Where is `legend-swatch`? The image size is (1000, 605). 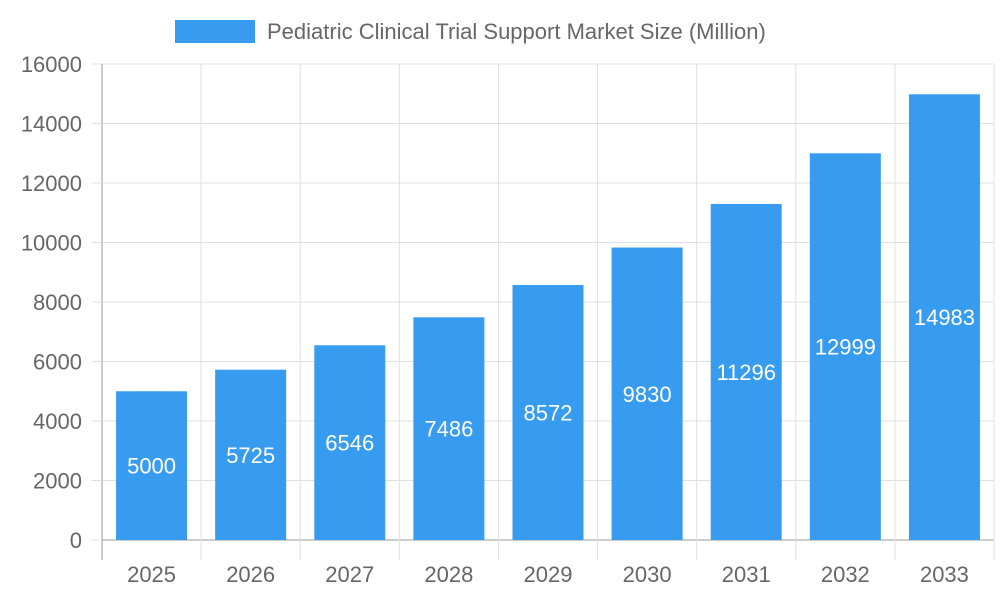
legend-swatch is located at coordinates (215, 31).